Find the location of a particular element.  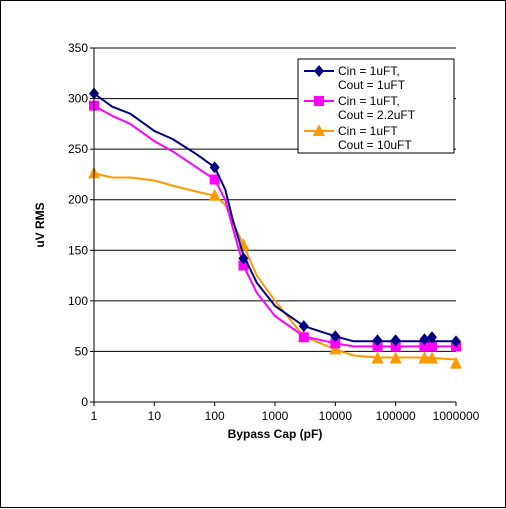

legend-label: Cout = 10uFT is located at coordinates (375, 145).